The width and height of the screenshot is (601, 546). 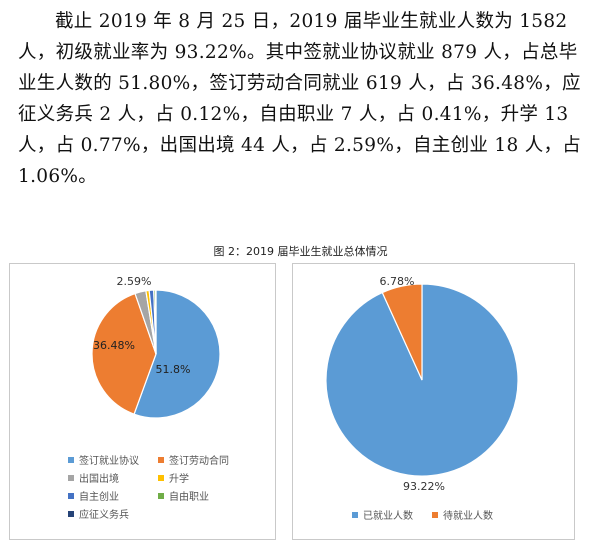 I want to click on data-label-1-0: 93.22%, so click(x=424, y=486).